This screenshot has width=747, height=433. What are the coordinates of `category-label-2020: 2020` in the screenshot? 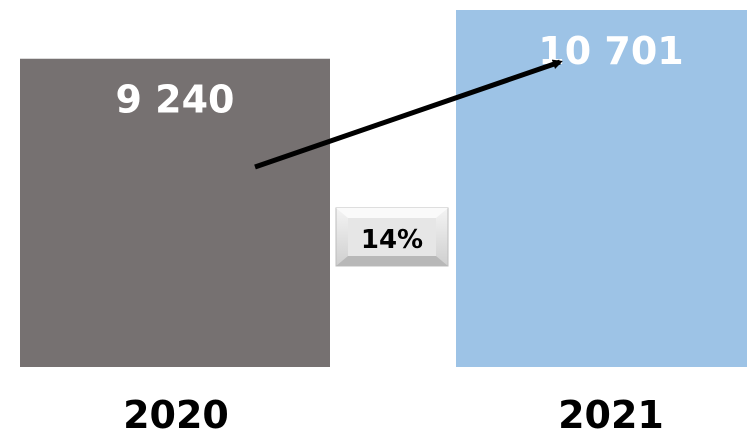 It's located at (176, 413).